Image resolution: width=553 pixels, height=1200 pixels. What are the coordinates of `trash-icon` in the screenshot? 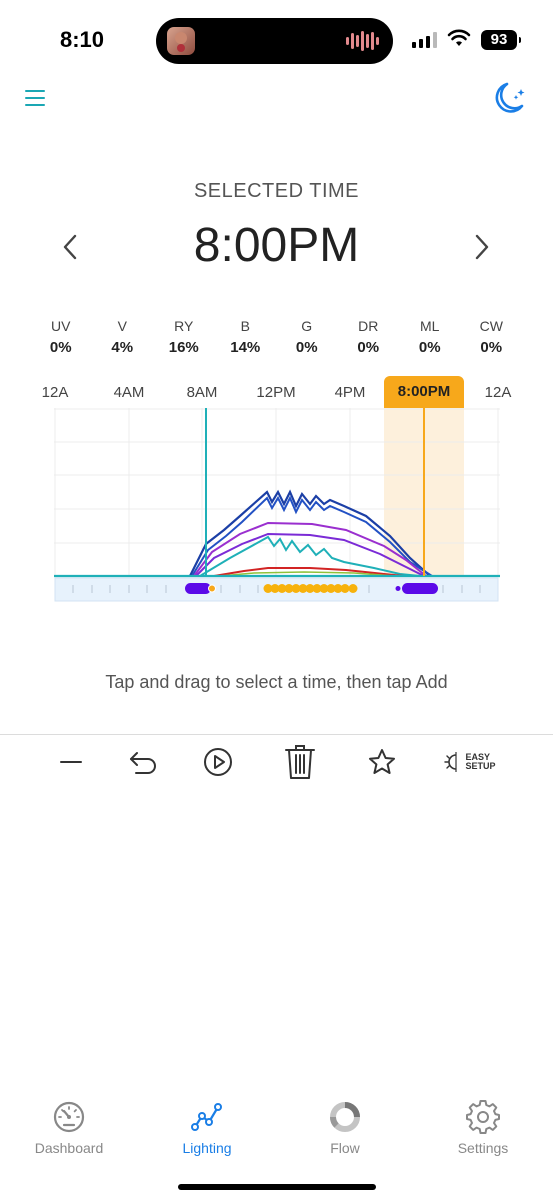 It's located at (300, 762).